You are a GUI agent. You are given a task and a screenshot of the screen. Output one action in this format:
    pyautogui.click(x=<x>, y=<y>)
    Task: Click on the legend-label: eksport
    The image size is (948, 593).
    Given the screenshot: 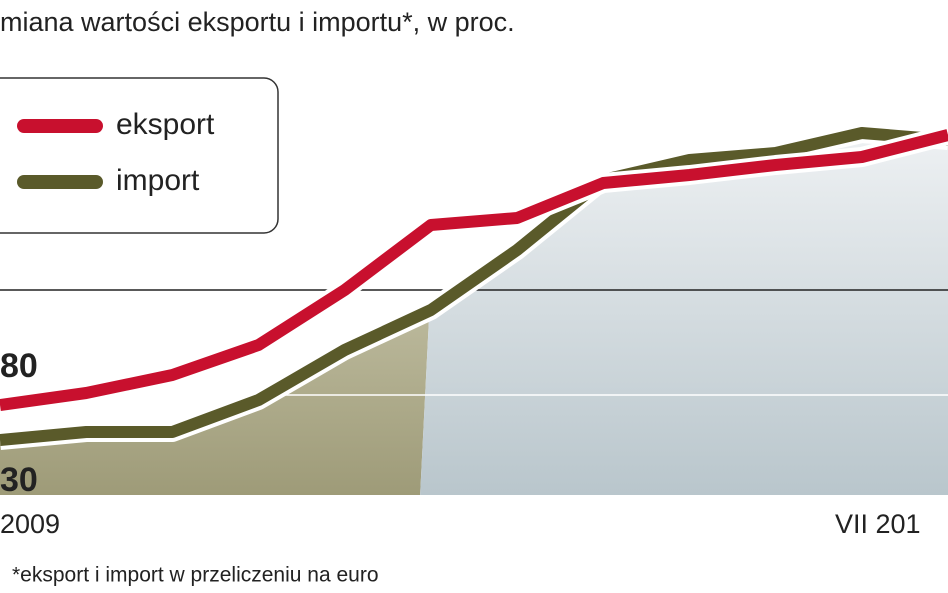 What is the action you would take?
    pyautogui.click(x=165, y=124)
    